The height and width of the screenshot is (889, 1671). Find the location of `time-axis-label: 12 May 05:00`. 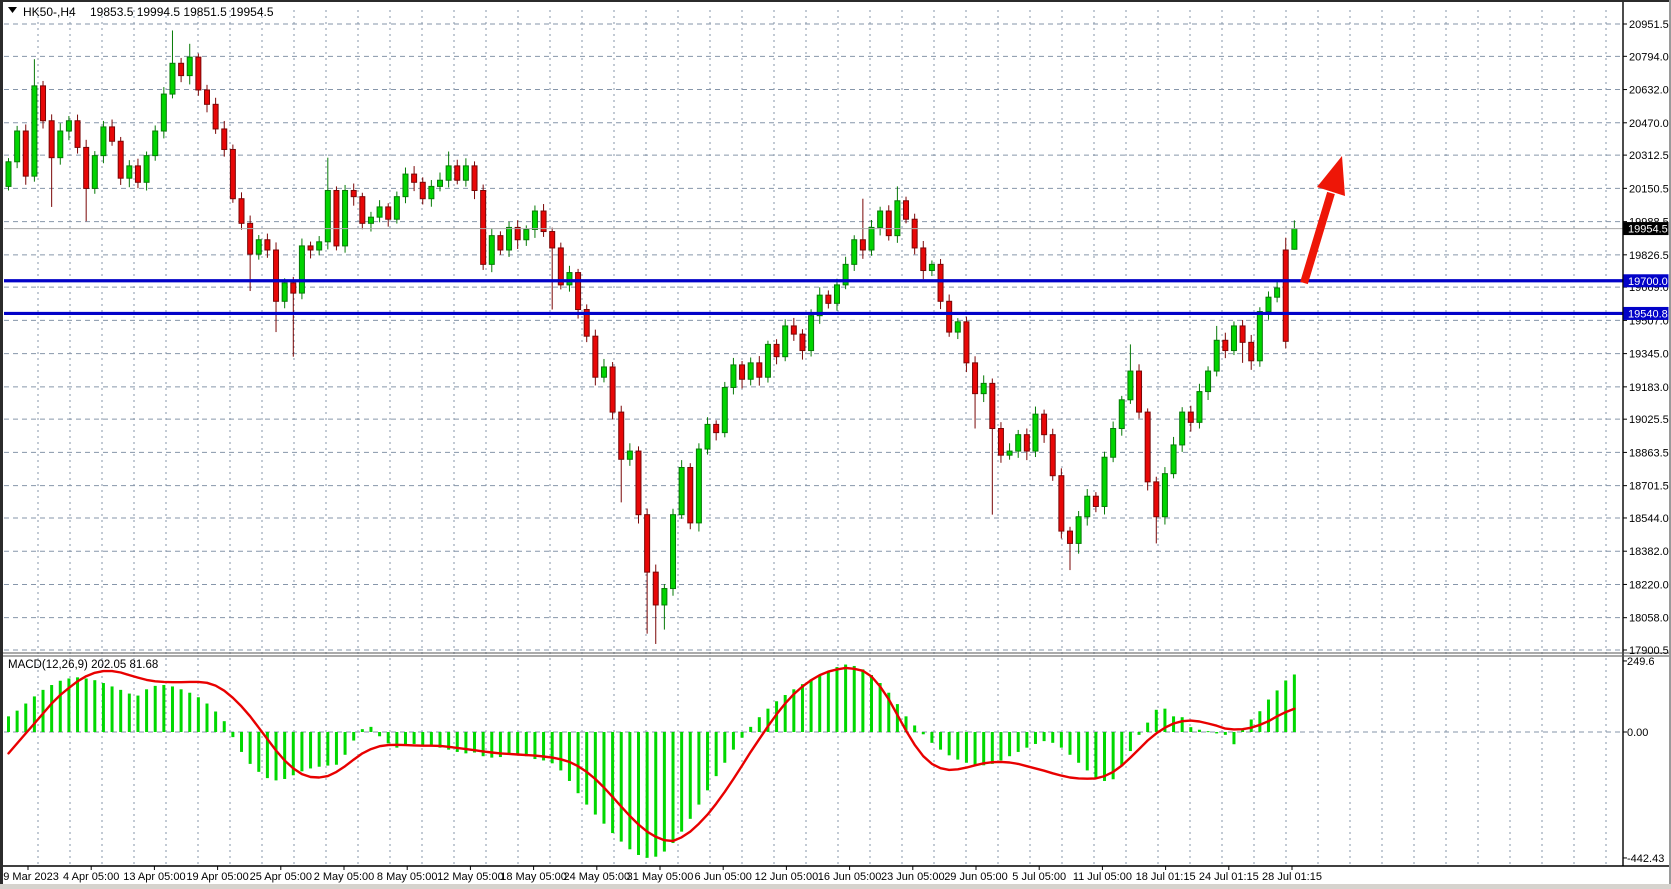

time-axis-label: 12 May 05:00 is located at coordinates (470, 877).